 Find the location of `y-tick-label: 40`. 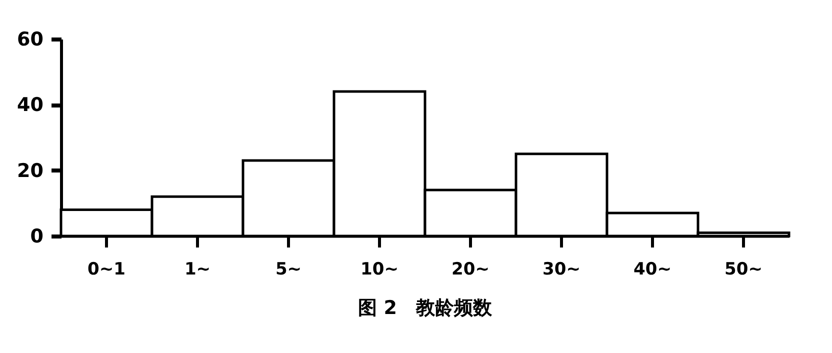

y-tick-label: 40 is located at coordinates (30, 105).